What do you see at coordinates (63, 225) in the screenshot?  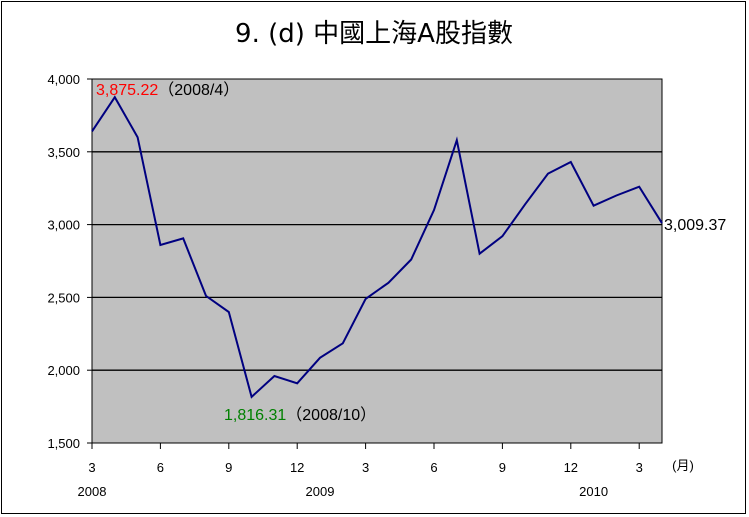 I see `y-tick-label: 3,000` at bounding box center [63, 225].